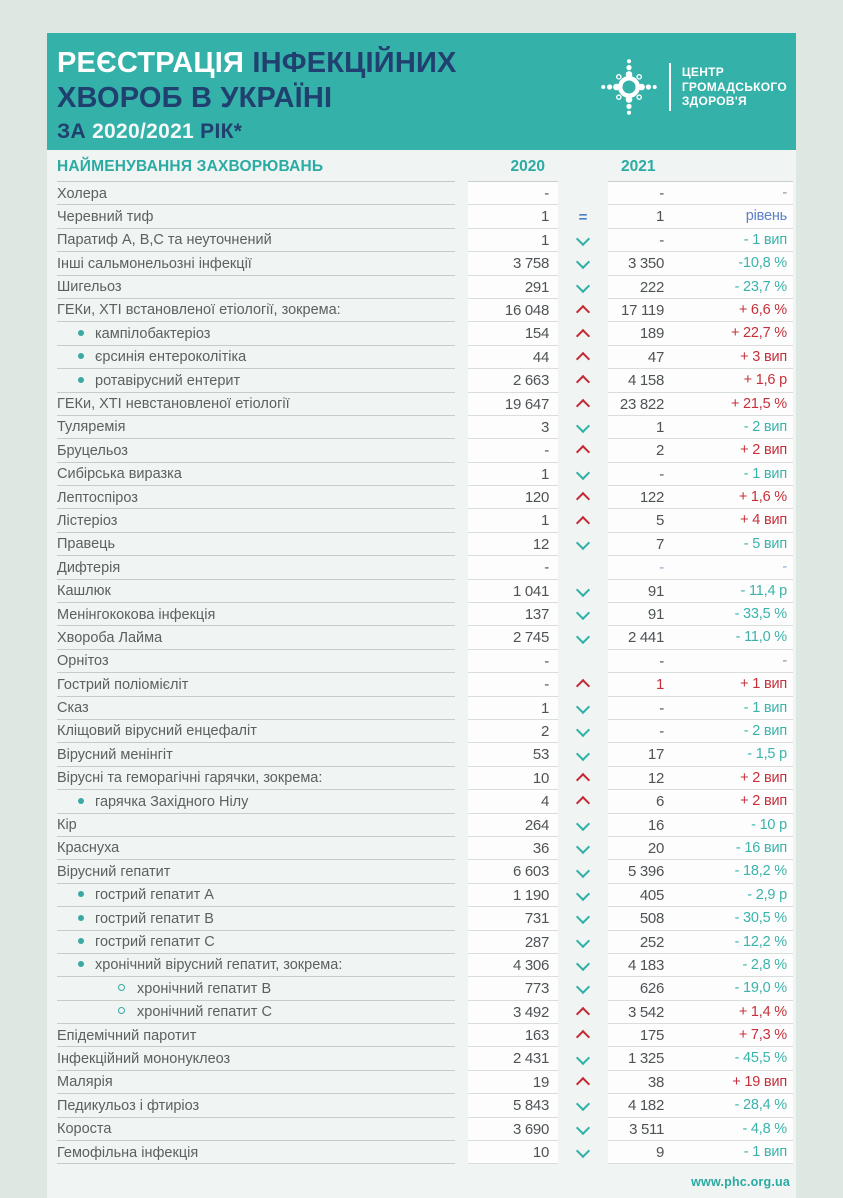 The height and width of the screenshot is (1198, 843). I want to click on table-row: ротавірусний ентерит 2 663 4 158 + 1,6 р, so click(425, 381).